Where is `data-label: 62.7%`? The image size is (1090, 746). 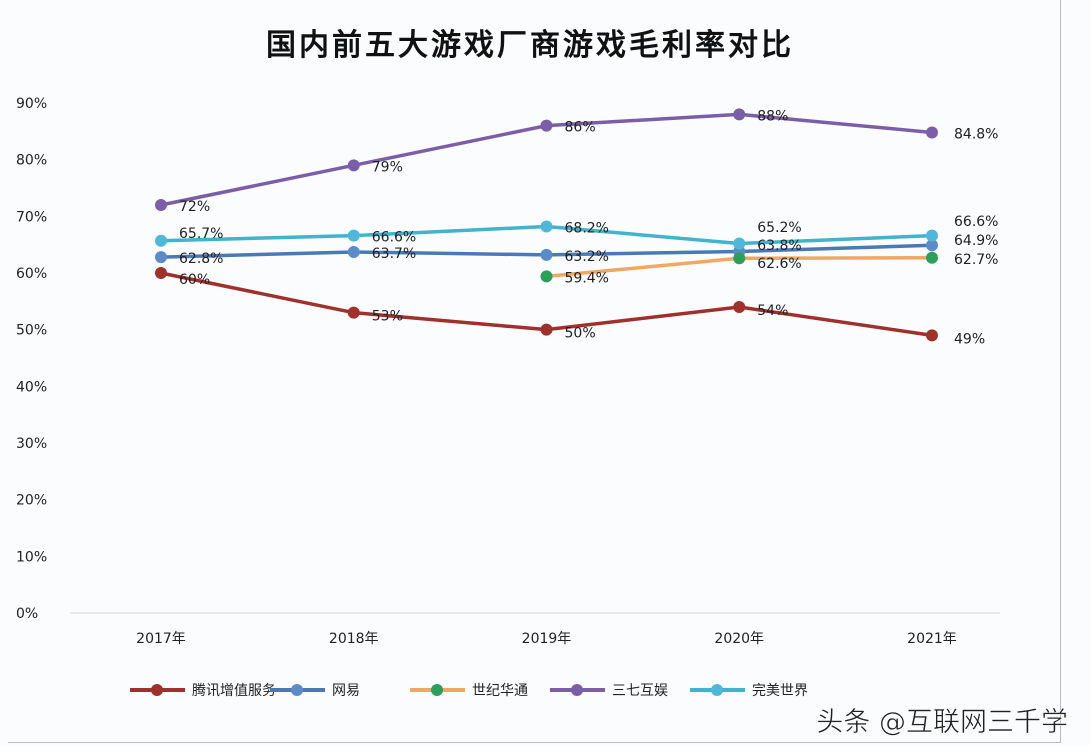 data-label: 62.7% is located at coordinates (976, 260).